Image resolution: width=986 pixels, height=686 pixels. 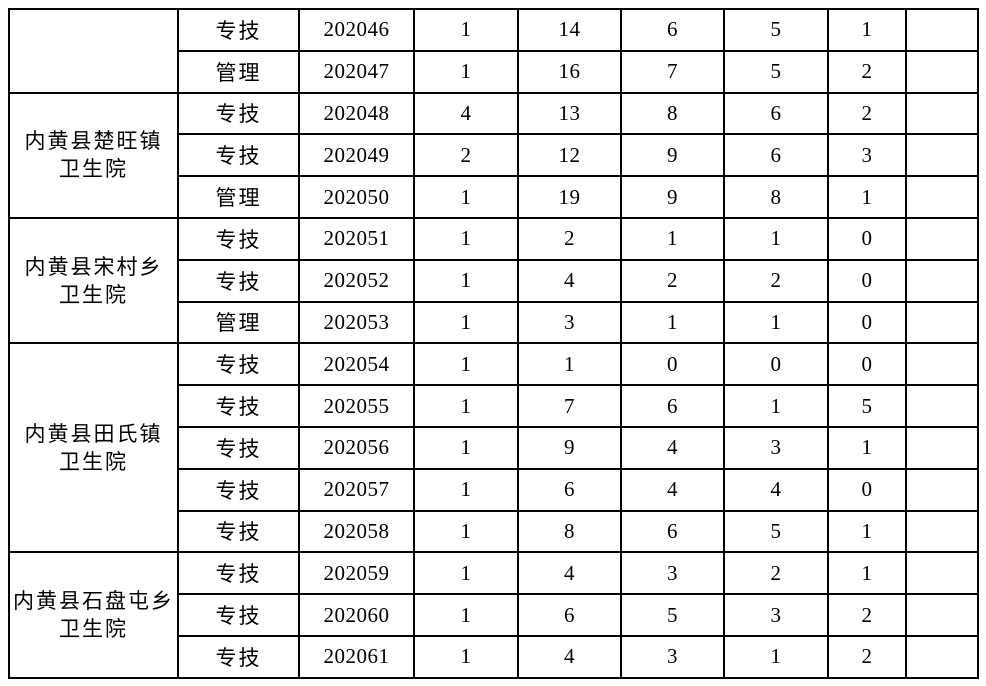 I want to click on org-name-line: 内黄县田氏镇, so click(x=93, y=433).